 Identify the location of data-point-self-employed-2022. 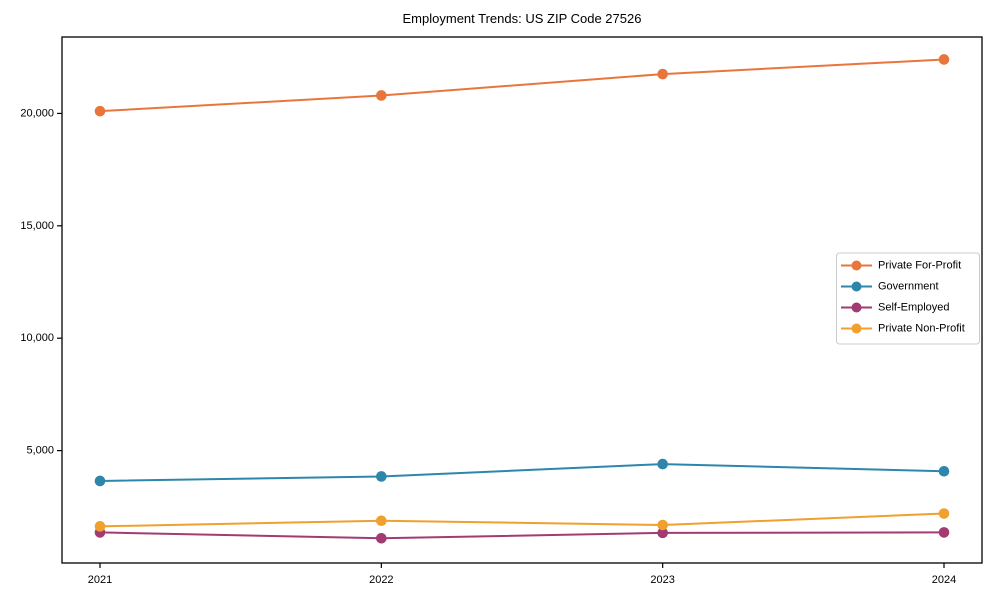
(381, 538).